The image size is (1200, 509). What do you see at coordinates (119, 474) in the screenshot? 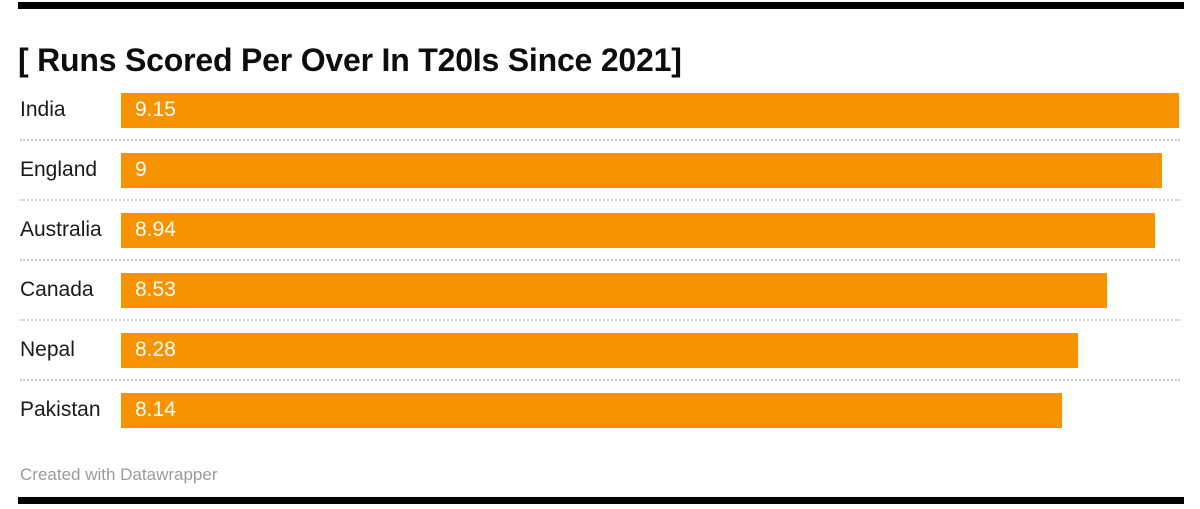
I see `datawrapper-credit-link: Created with Datawrapper` at bounding box center [119, 474].